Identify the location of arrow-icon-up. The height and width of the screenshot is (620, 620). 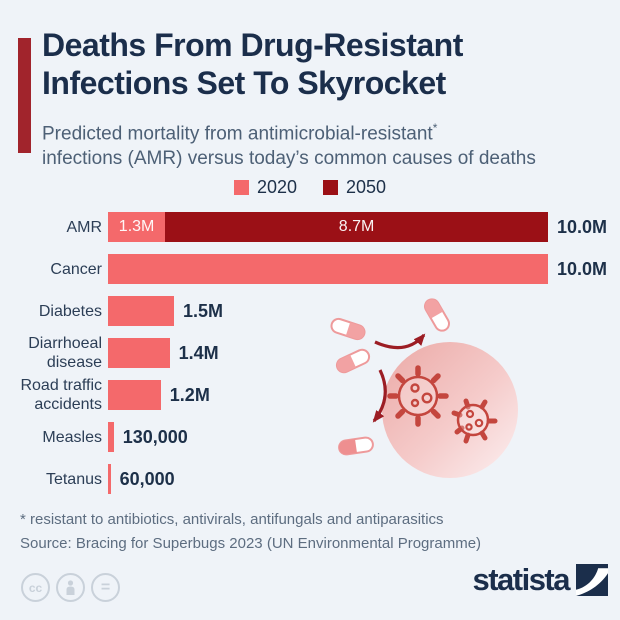
(400, 341).